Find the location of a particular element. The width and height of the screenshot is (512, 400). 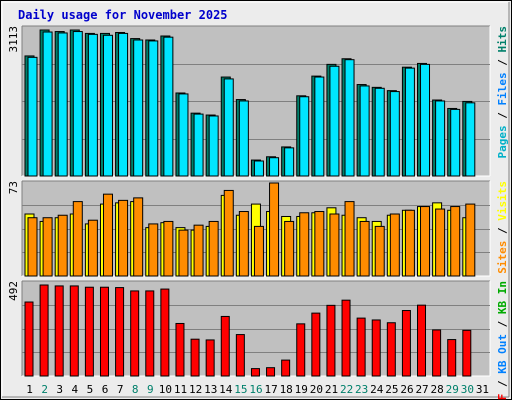

x-tick-label-day-23: 23 is located at coordinates (361, 389).